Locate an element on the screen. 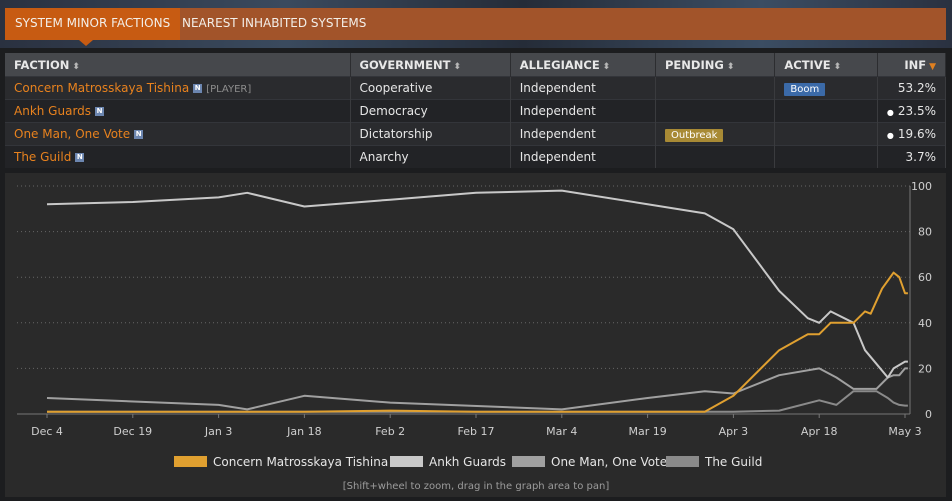 This screenshot has width=952, height=501. sort-desc-icon: ▼ is located at coordinates (932, 66).